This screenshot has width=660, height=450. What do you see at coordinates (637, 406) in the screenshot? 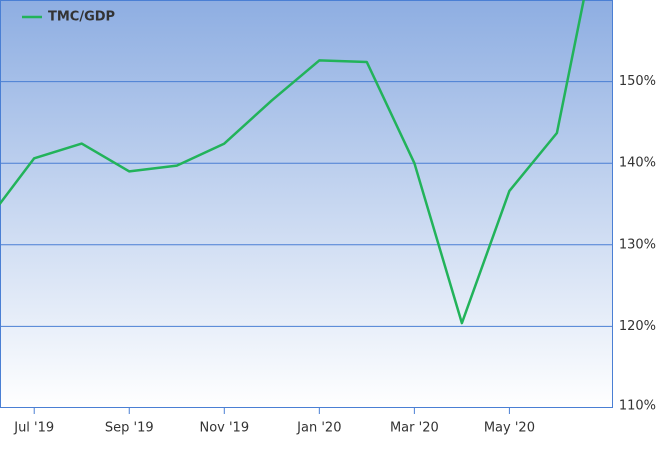
I see `y-tick-label: 110%` at bounding box center [637, 406].